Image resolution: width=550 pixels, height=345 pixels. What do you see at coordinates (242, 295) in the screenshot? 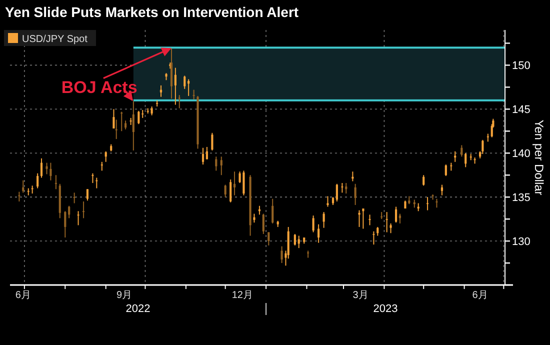
I see `x-tick-label: 12月` at bounding box center [242, 295].